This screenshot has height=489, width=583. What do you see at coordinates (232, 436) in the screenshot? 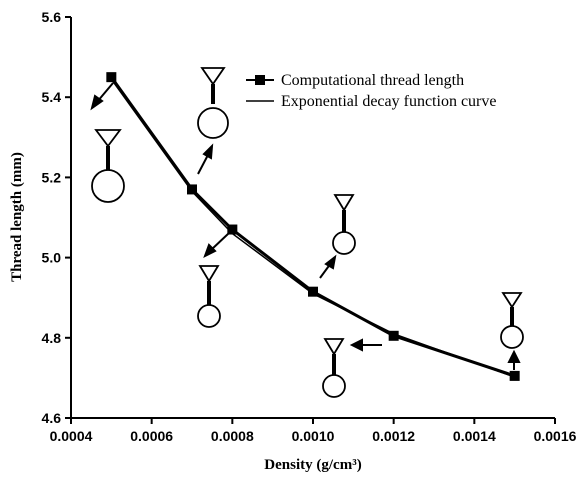
I see `x-tick-label: 0.0008` at bounding box center [232, 436].